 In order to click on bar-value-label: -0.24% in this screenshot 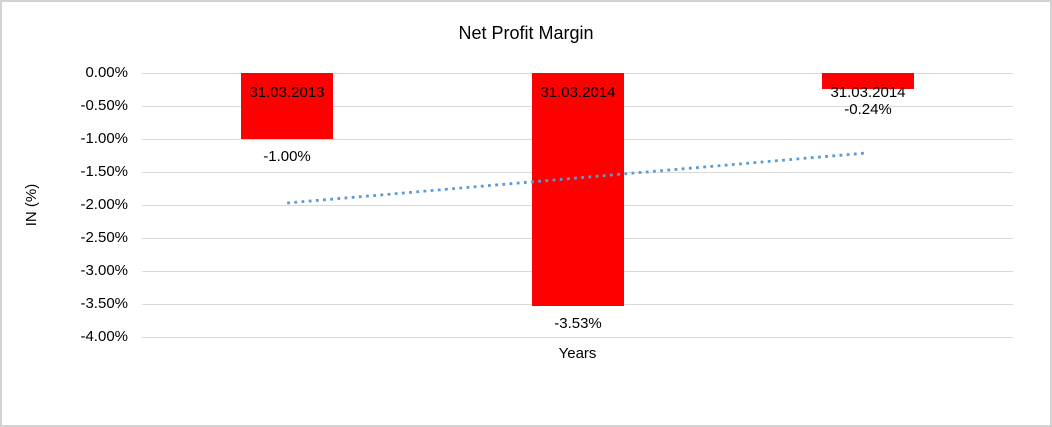, I will do `click(868, 109)`.